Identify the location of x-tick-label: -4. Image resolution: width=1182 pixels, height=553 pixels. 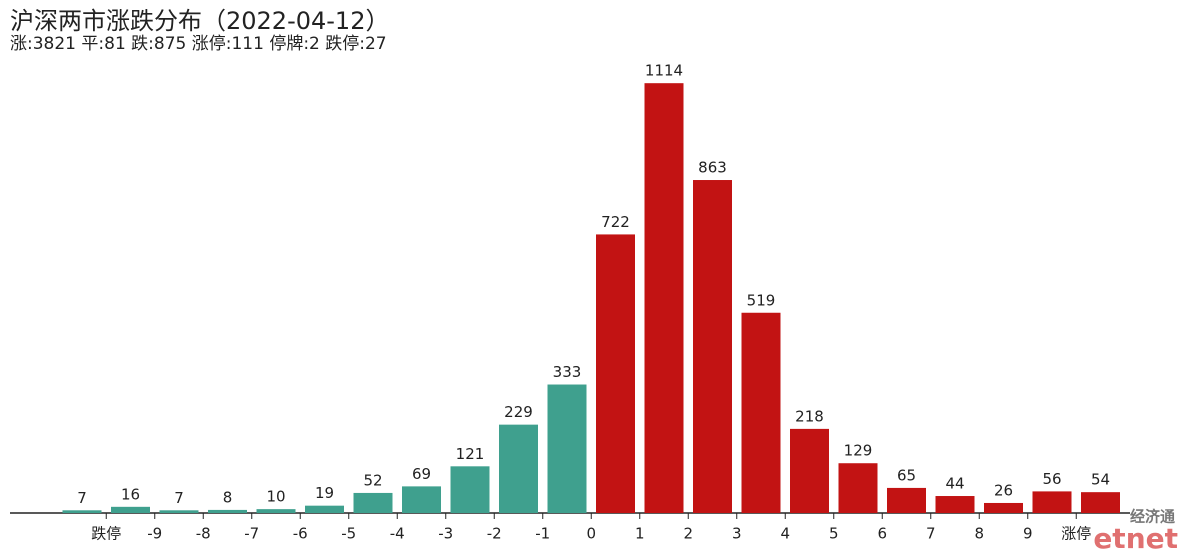
(397, 534).